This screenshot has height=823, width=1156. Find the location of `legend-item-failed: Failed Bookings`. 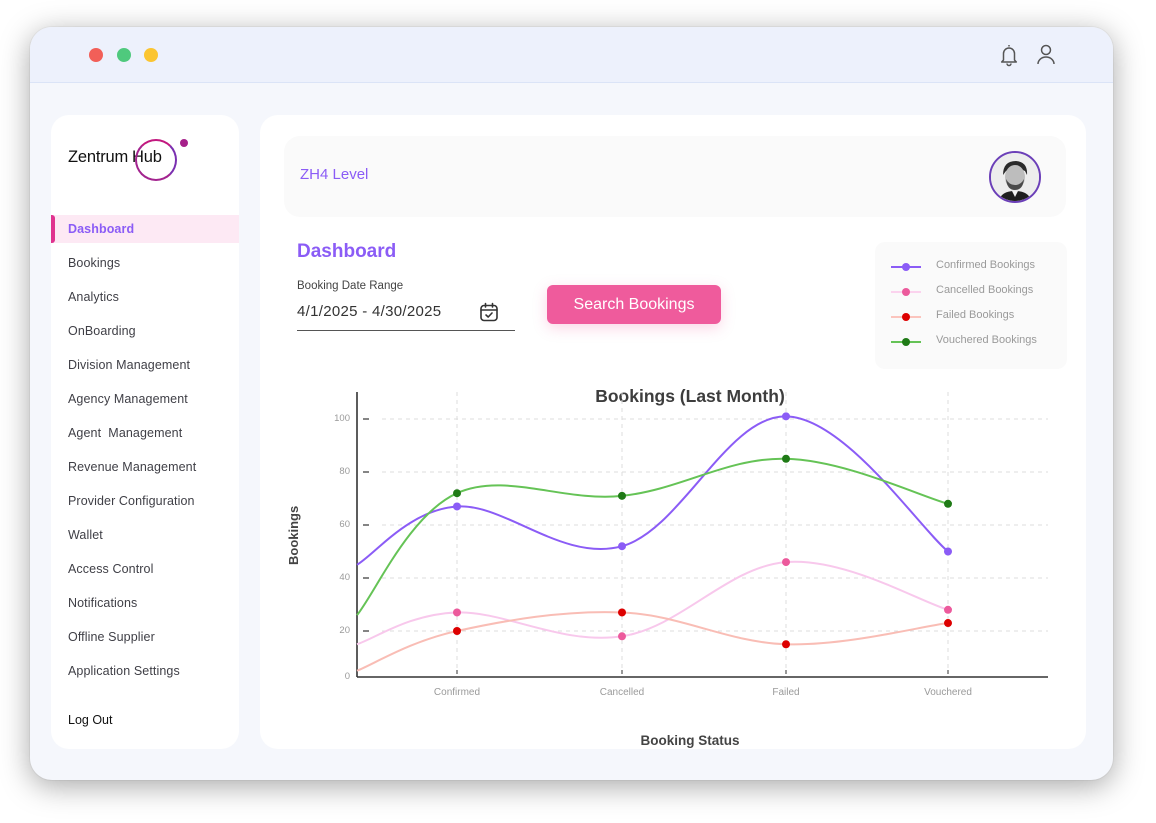

legend-item-failed: Failed Bookings is located at coordinates (976, 317).